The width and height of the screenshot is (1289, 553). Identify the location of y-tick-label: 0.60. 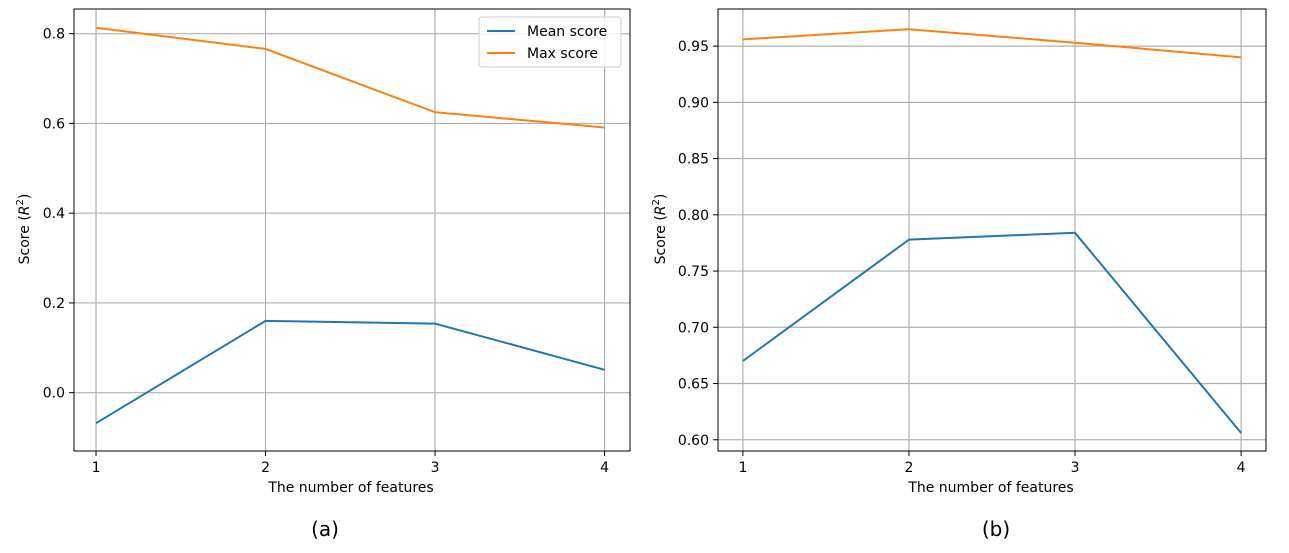
(693, 441).